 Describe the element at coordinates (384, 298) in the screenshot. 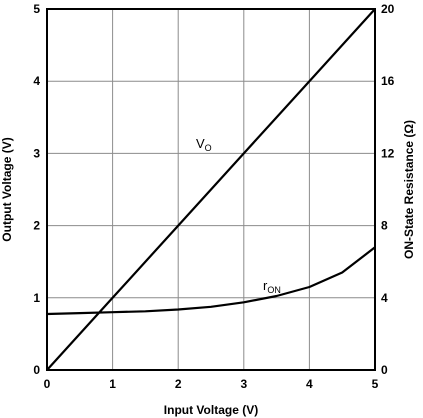

I see `y-tick-label-right: 4` at that location.